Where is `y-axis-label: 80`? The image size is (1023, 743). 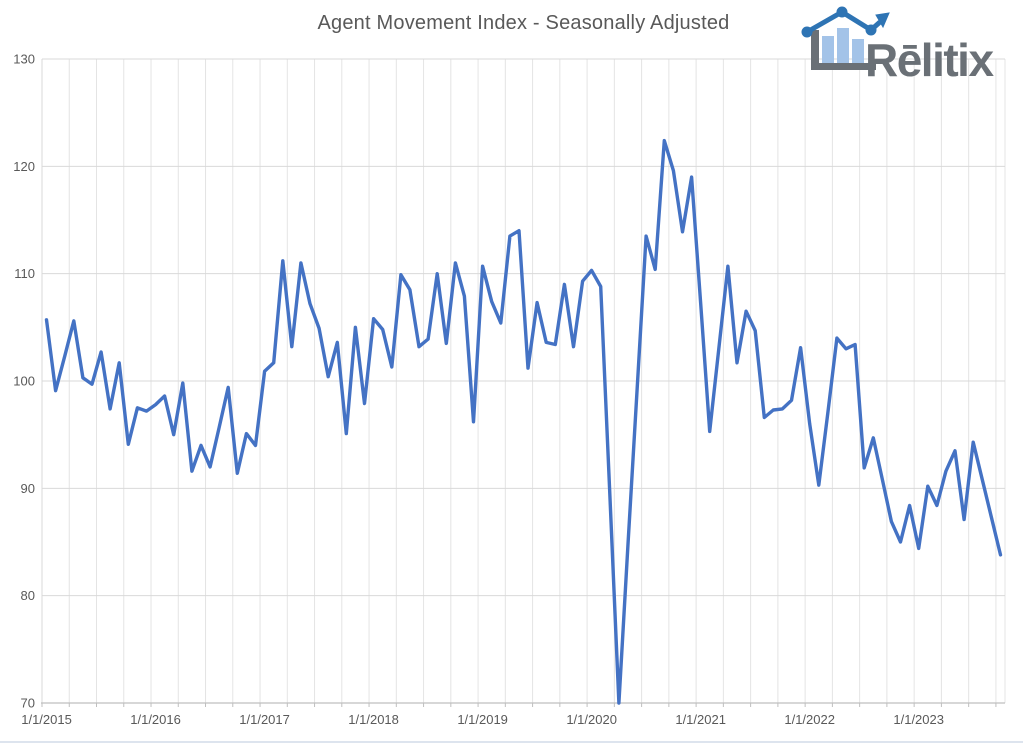 y-axis-label: 80 is located at coordinates (28, 595).